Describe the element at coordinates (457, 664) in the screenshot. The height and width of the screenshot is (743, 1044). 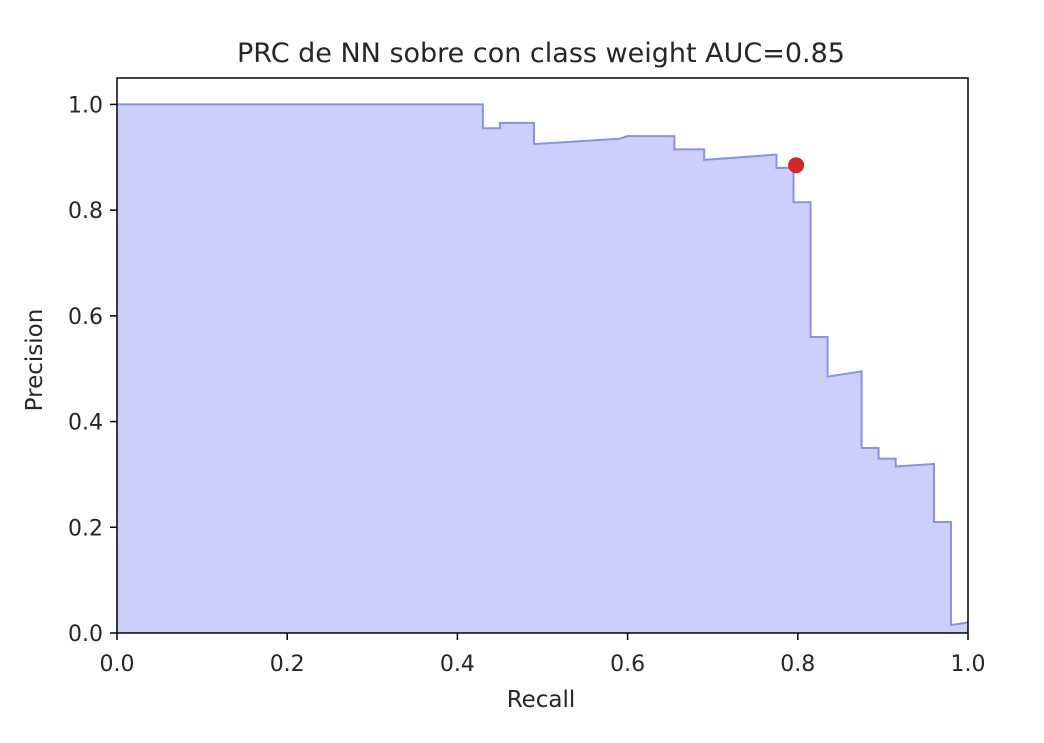
I see `x-tick-label: 0.4` at that location.